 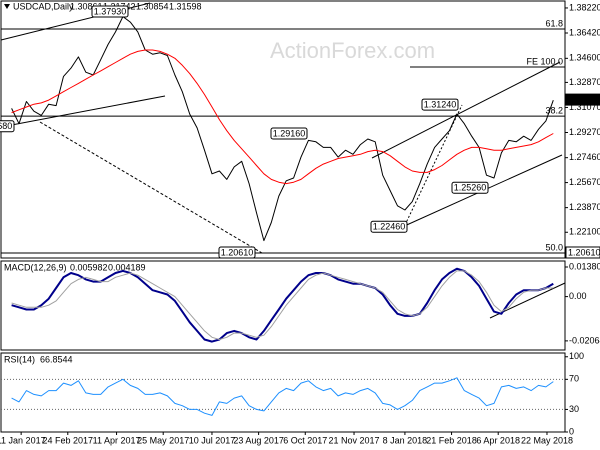 What do you see at coordinates (578, 296) in the screenshot?
I see `y-tick-label: 0.00` at bounding box center [578, 296].